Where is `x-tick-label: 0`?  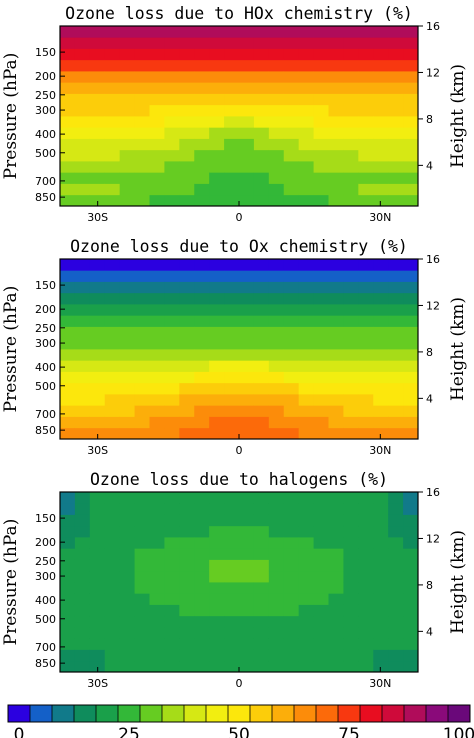
x-tick-label: 0 is located at coordinates (239, 683).